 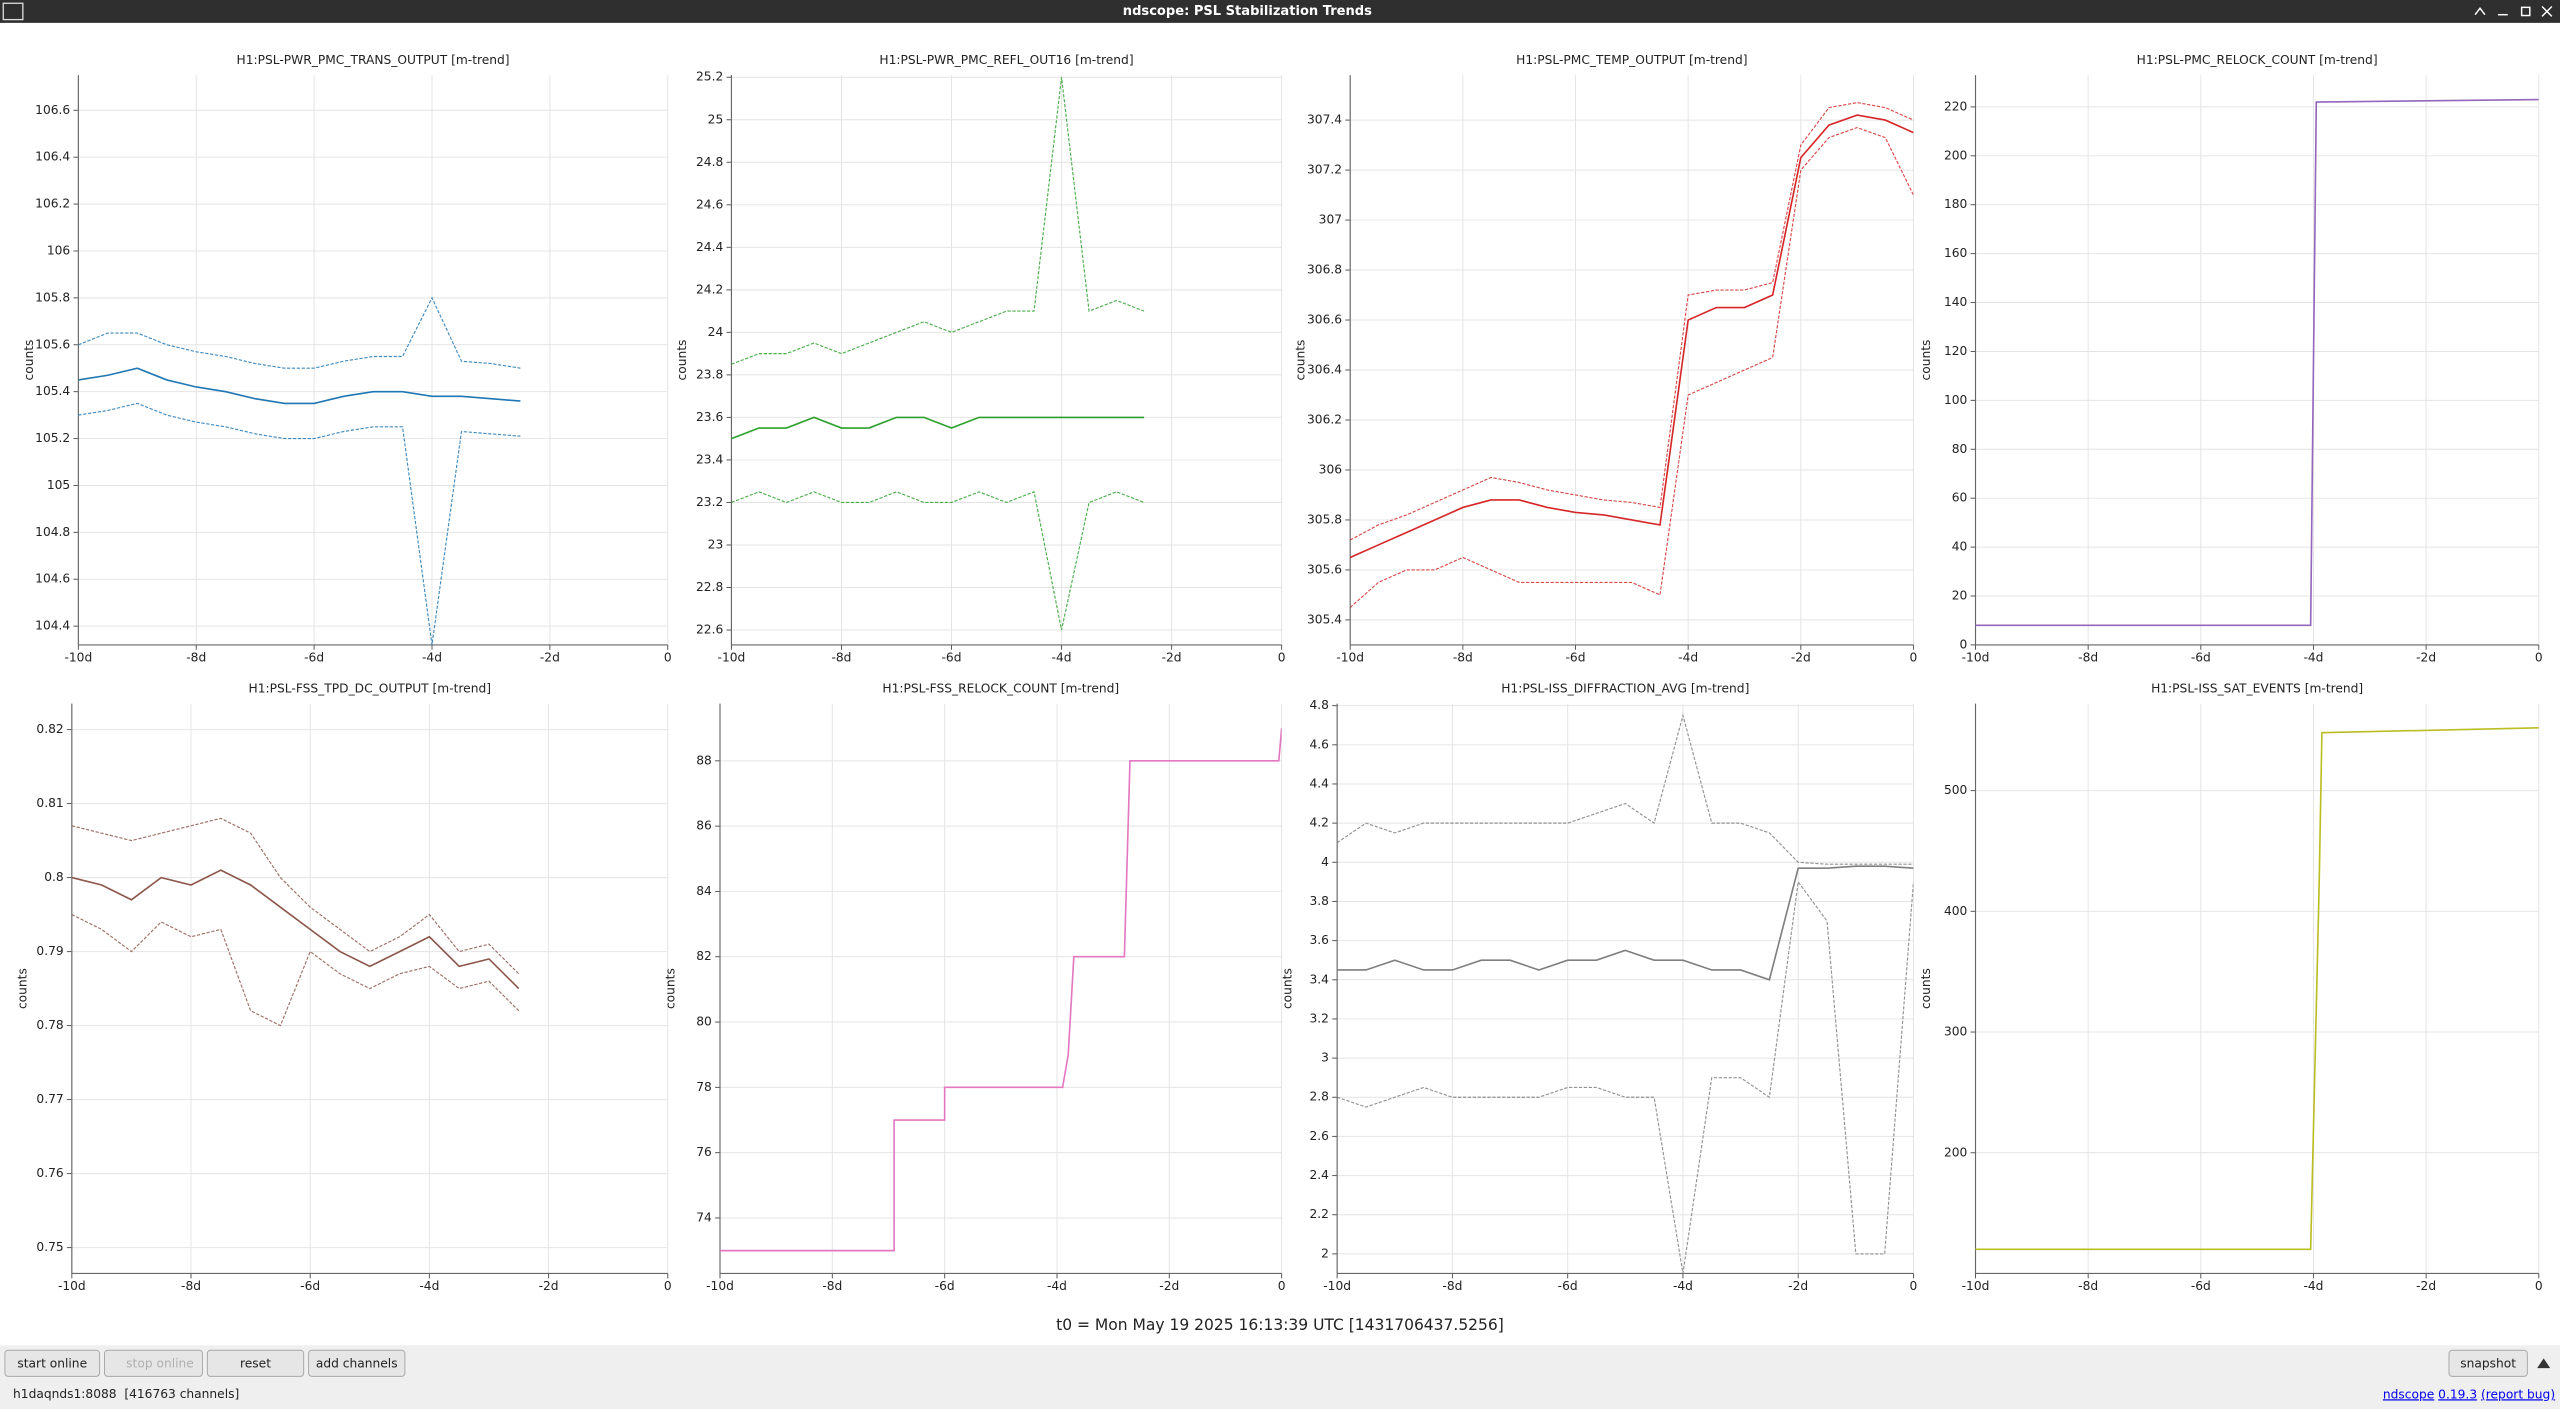 I want to click on control-bar, so click(x=1280, y=1377).